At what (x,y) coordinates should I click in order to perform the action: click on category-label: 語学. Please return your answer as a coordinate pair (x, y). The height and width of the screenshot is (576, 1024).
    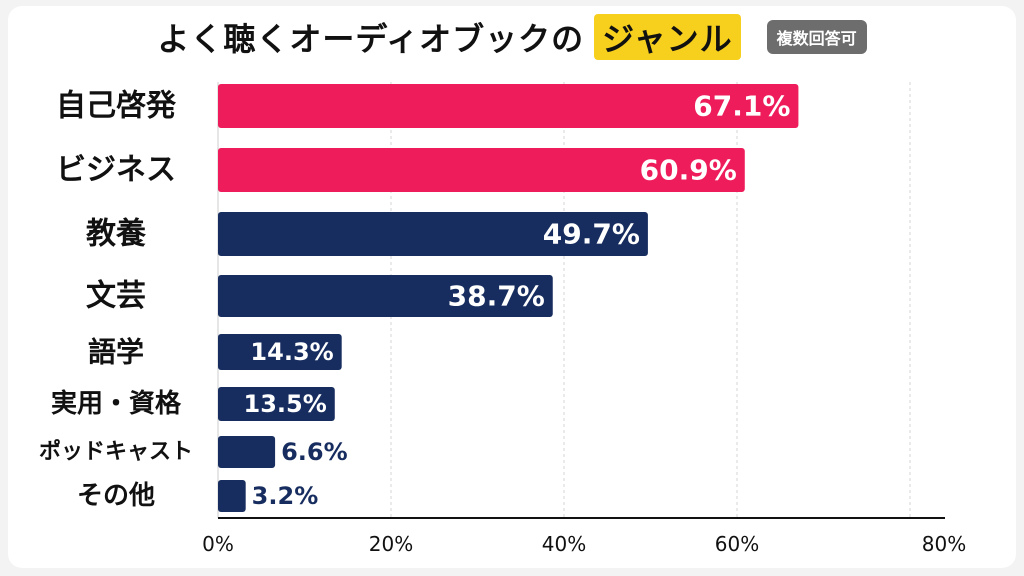
    Looking at the image, I should click on (116, 352).